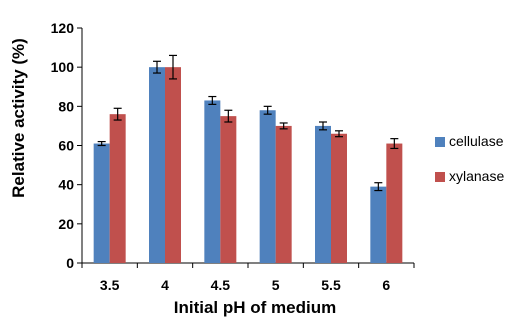 The width and height of the screenshot is (523, 320). What do you see at coordinates (66, 185) in the screenshot?
I see `y-tick-label: 40` at bounding box center [66, 185].